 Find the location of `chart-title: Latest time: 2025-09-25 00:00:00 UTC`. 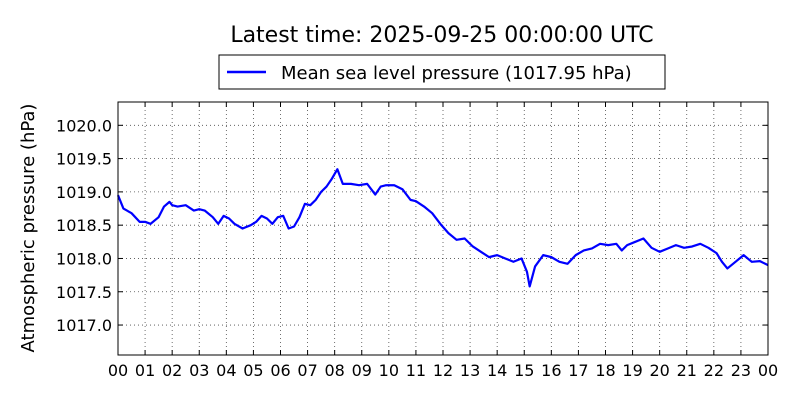

chart-title: Latest time: 2025-09-25 00:00:00 UTC is located at coordinates (441, 35).